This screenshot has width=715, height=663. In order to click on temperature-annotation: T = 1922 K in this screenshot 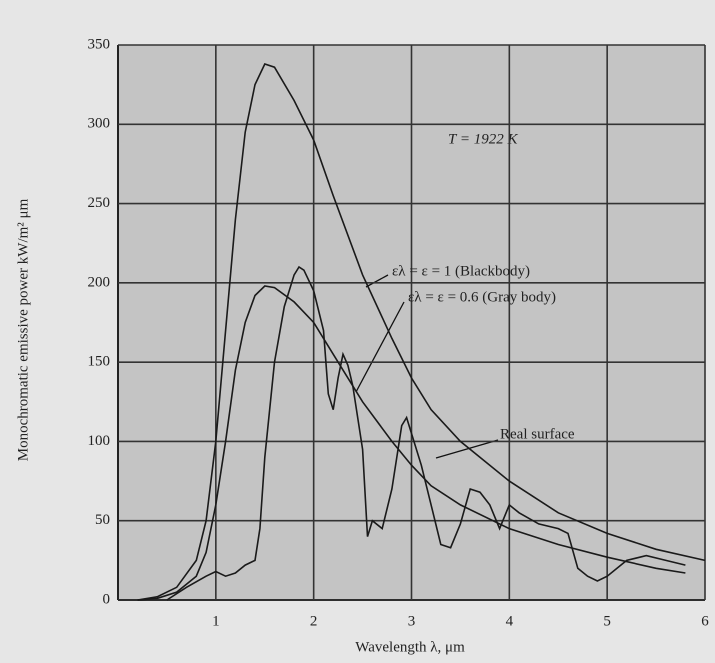, I will do `click(483, 139)`.